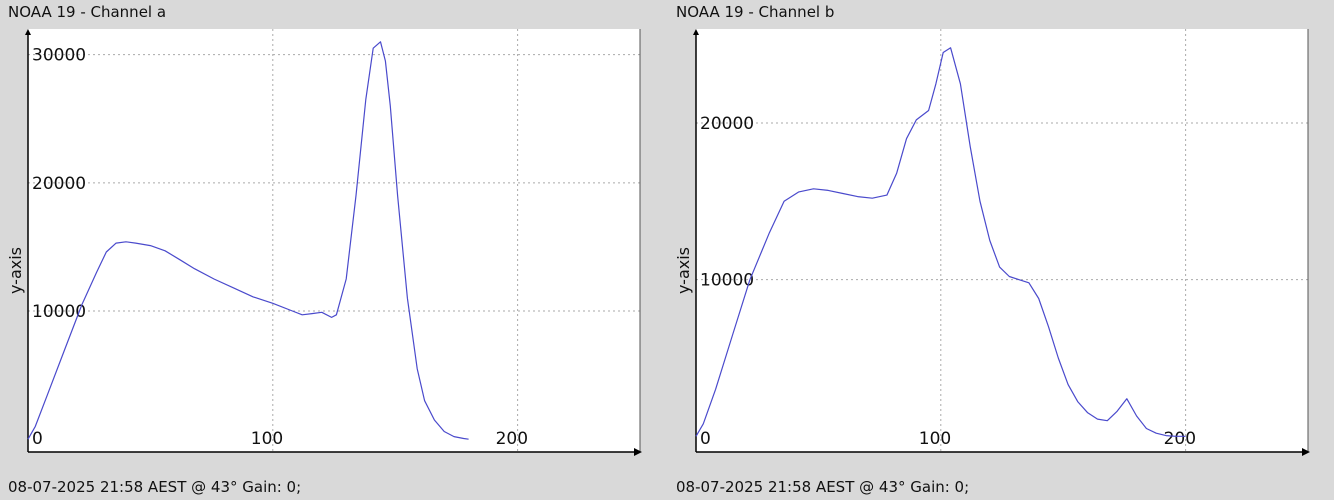 The image size is (1334, 500). I want to click on chart-title: NOAA 19 - Channel b, so click(755, 12).